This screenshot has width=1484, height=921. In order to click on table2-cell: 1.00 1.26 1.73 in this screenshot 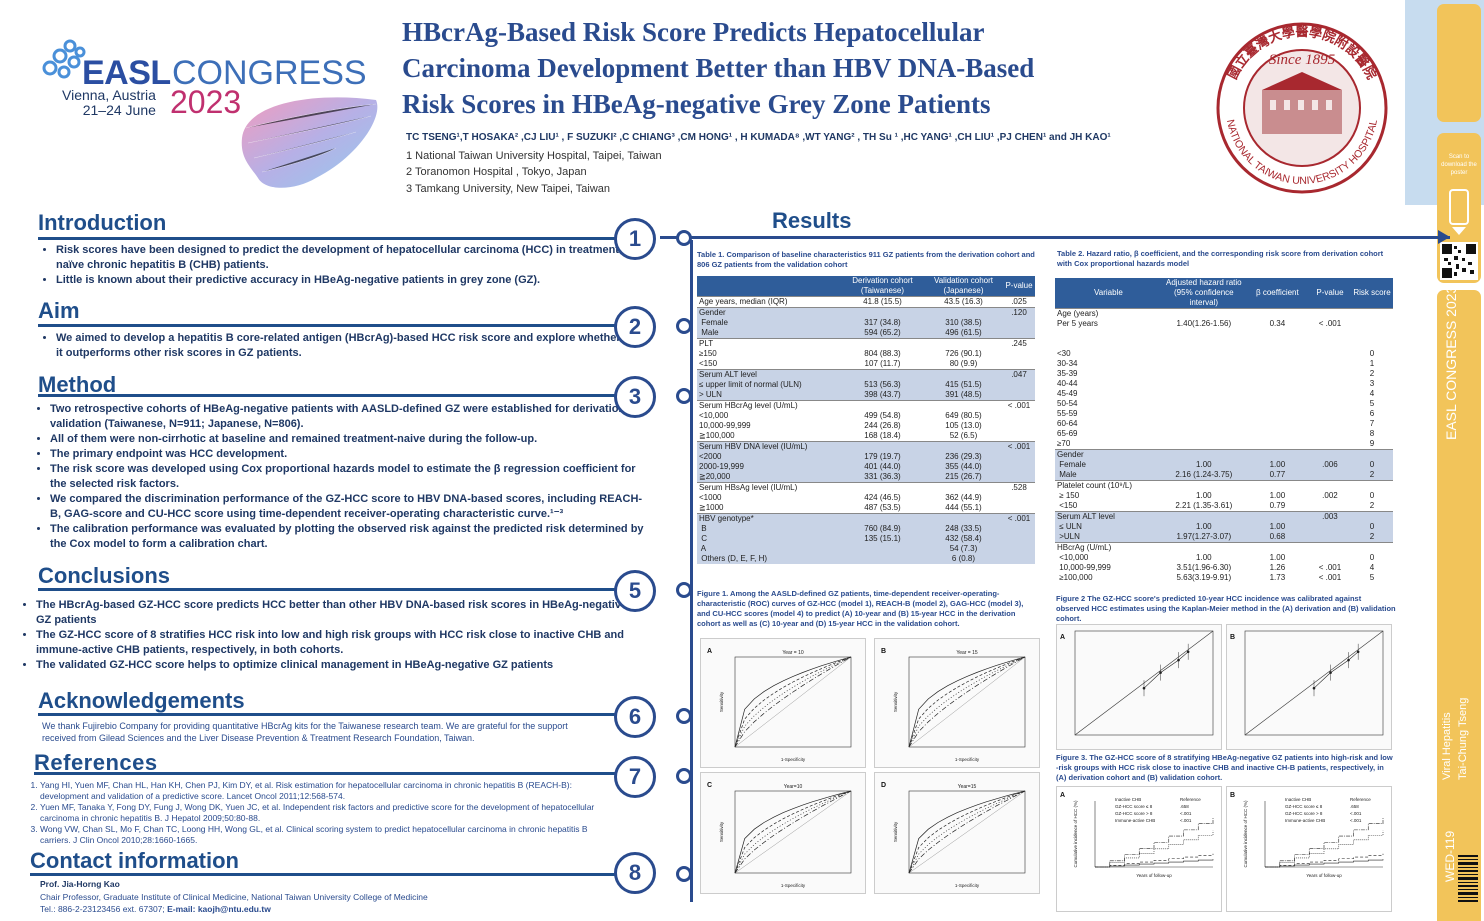, I will do `click(1277, 562)`.